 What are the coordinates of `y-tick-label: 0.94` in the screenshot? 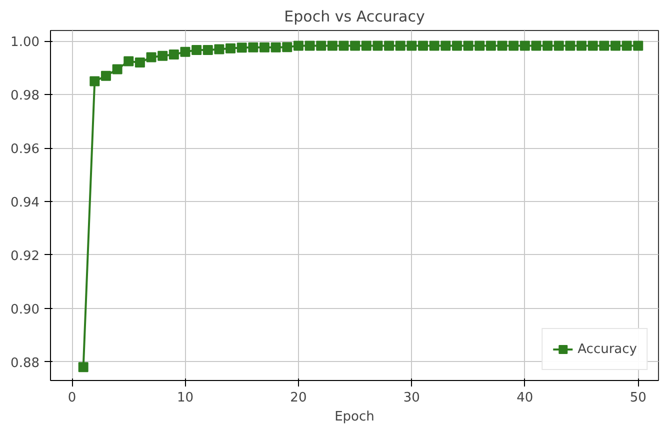 It's located at (25, 202).